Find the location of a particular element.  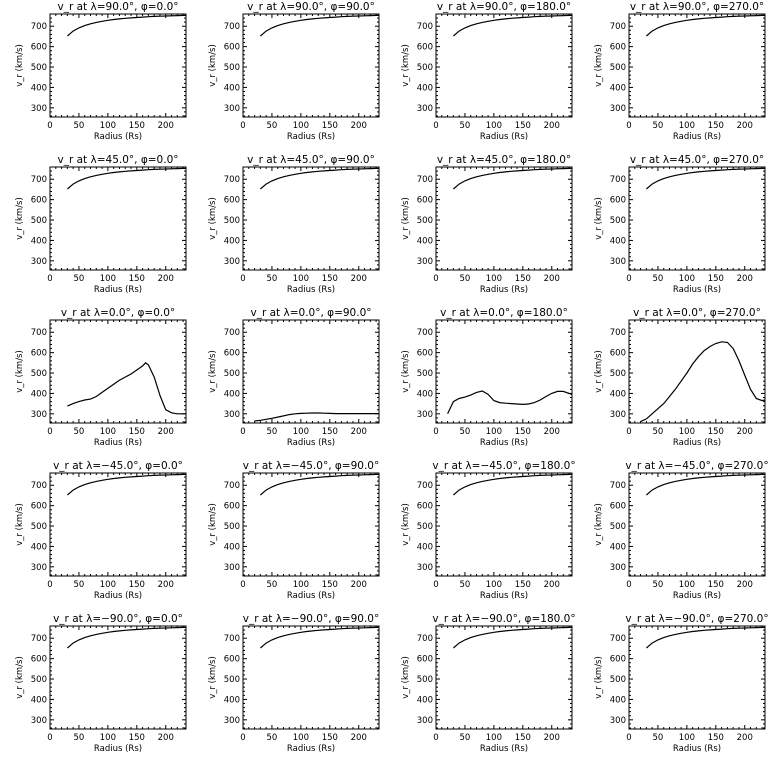

chart-title: v_r at λ=−90.0°, φ=0.0° is located at coordinates (118, 619).